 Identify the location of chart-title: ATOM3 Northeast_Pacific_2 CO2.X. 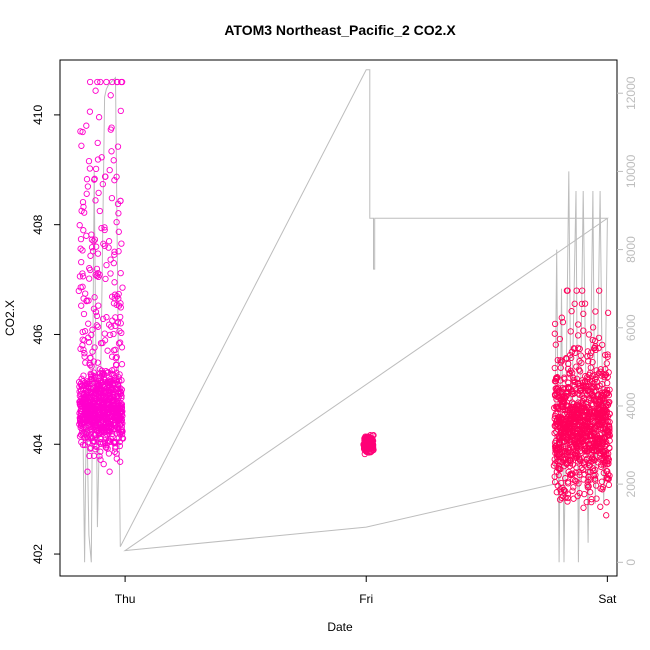
(340, 30).